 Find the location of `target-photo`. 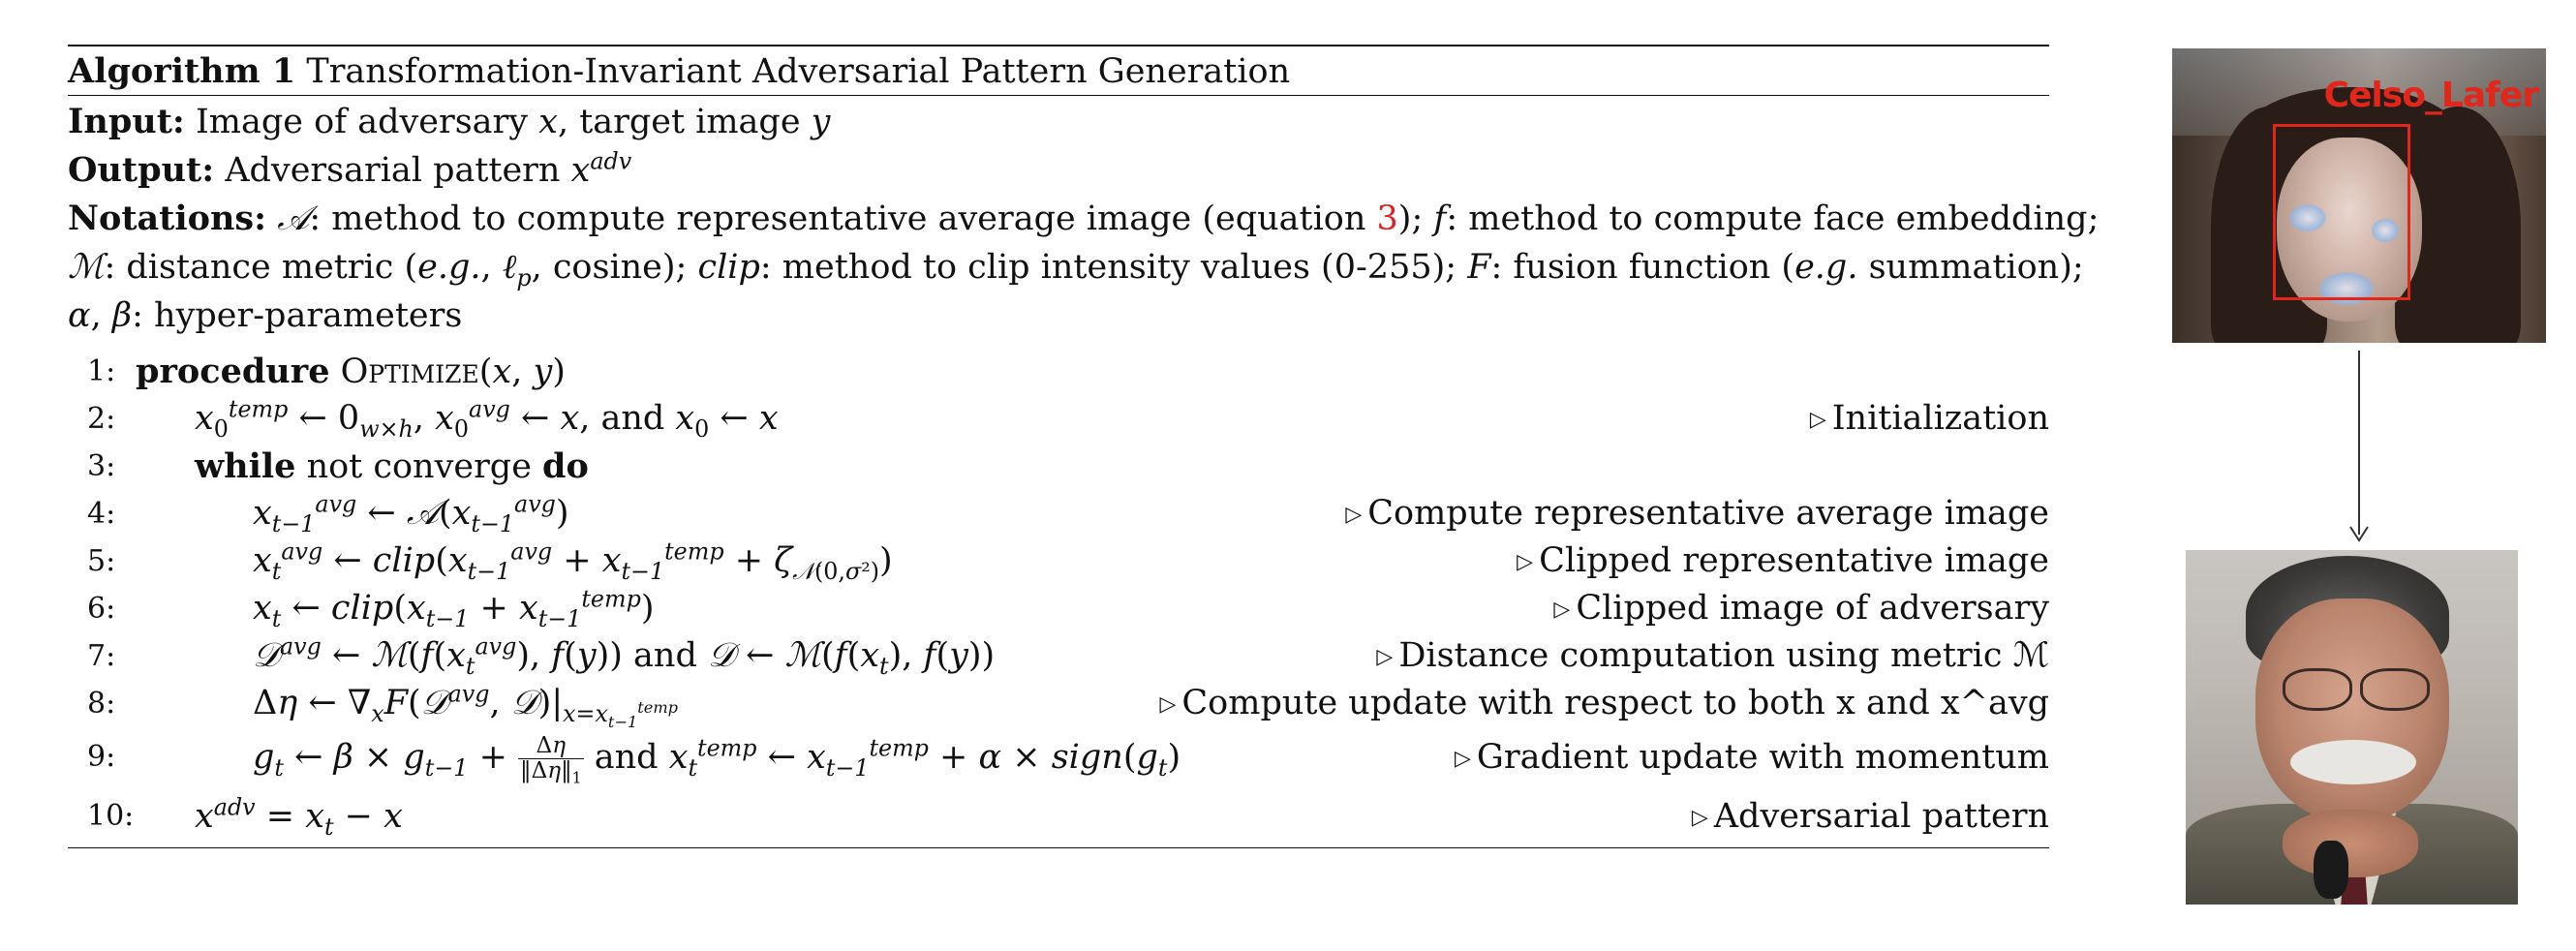

target-photo is located at coordinates (2352, 727).